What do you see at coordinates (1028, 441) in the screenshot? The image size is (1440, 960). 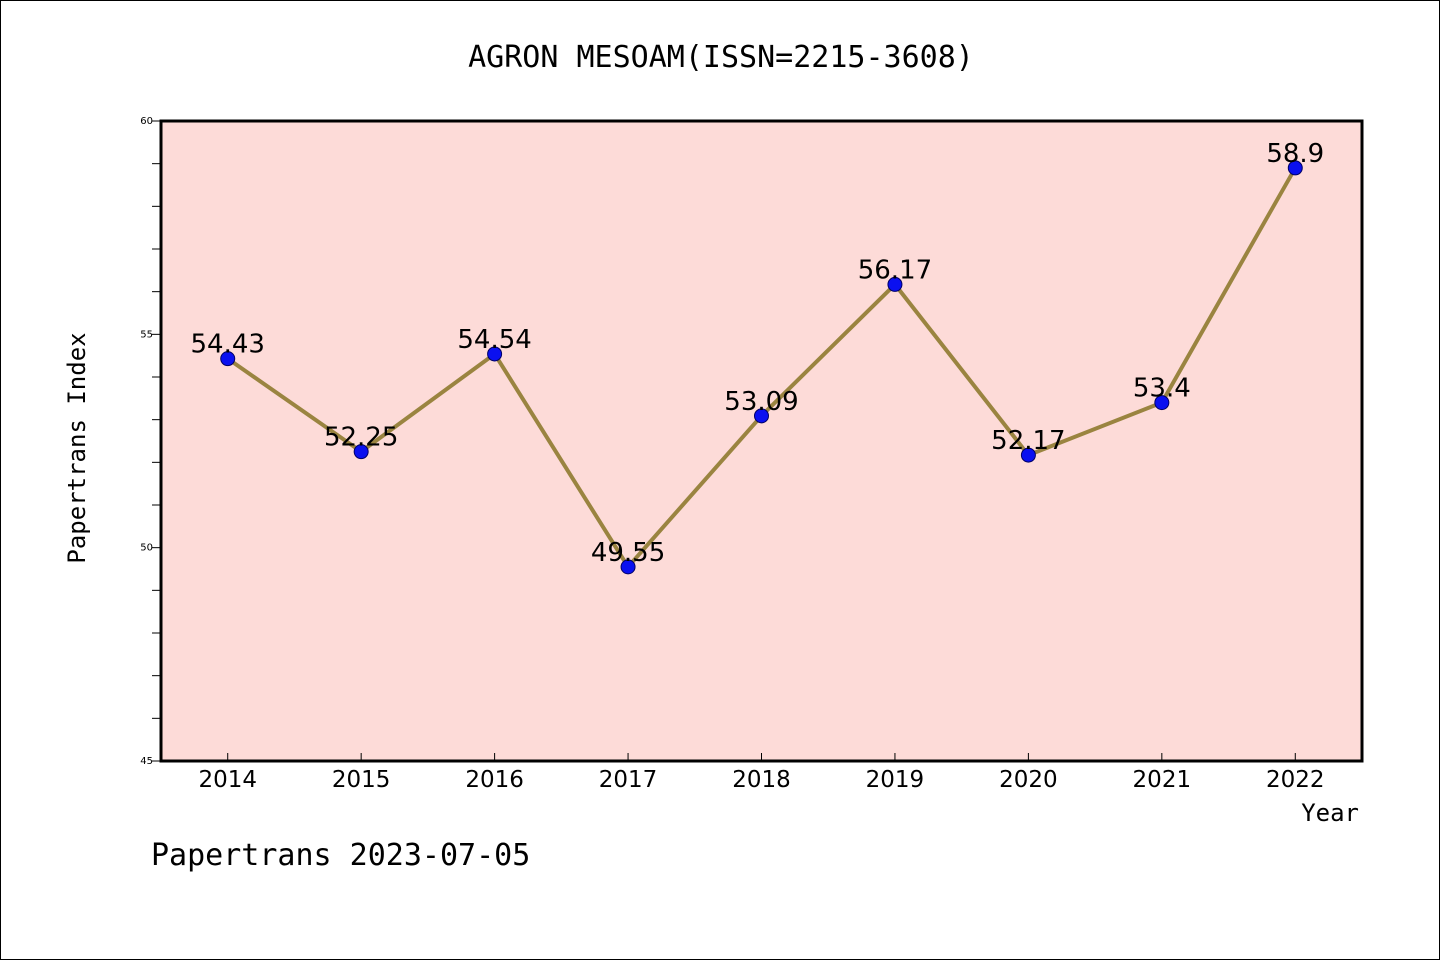 I see `data-label: 52.17` at bounding box center [1028, 441].